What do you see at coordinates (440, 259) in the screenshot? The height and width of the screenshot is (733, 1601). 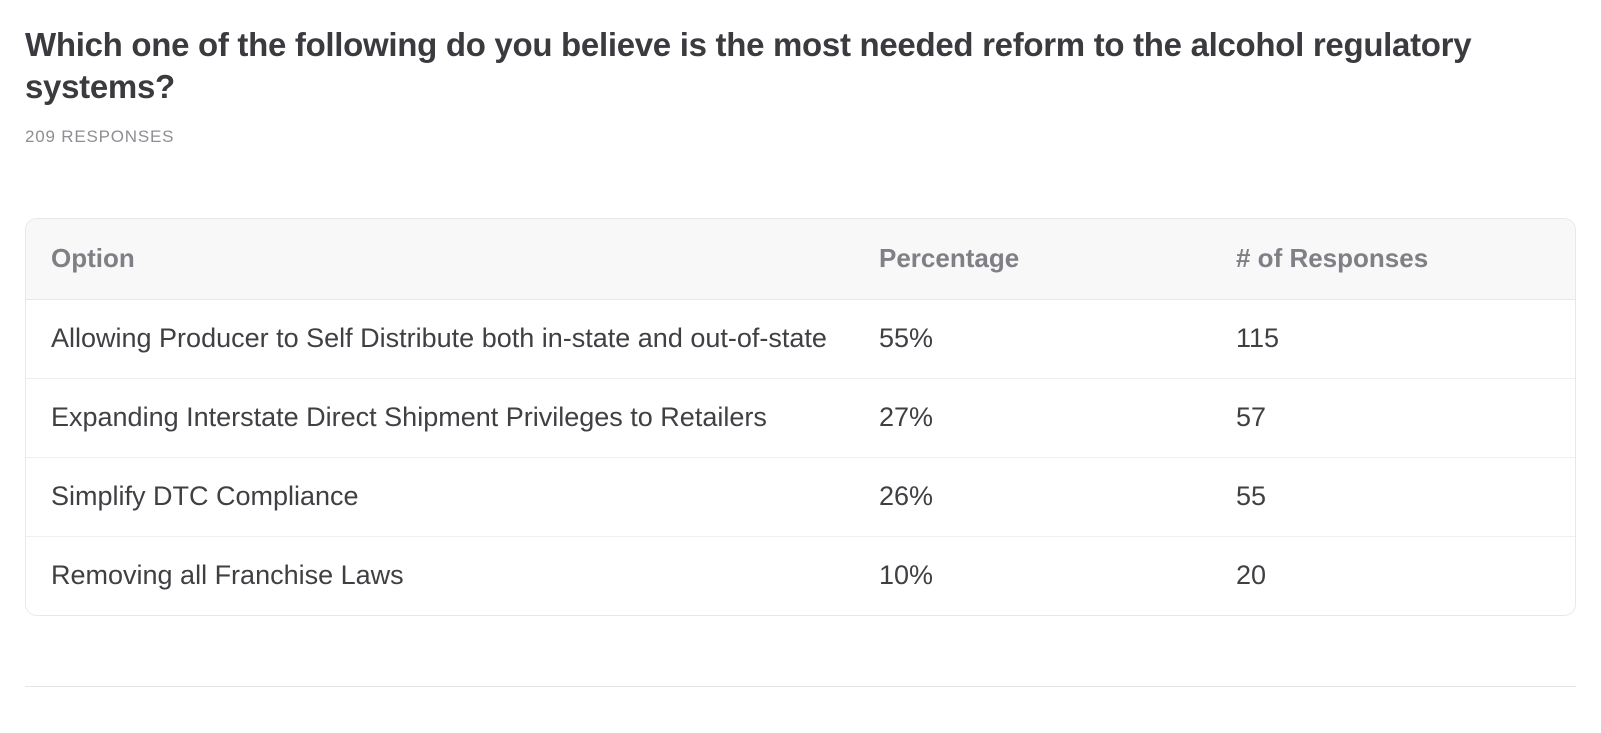 I see `column-header-option: Option` at bounding box center [440, 259].